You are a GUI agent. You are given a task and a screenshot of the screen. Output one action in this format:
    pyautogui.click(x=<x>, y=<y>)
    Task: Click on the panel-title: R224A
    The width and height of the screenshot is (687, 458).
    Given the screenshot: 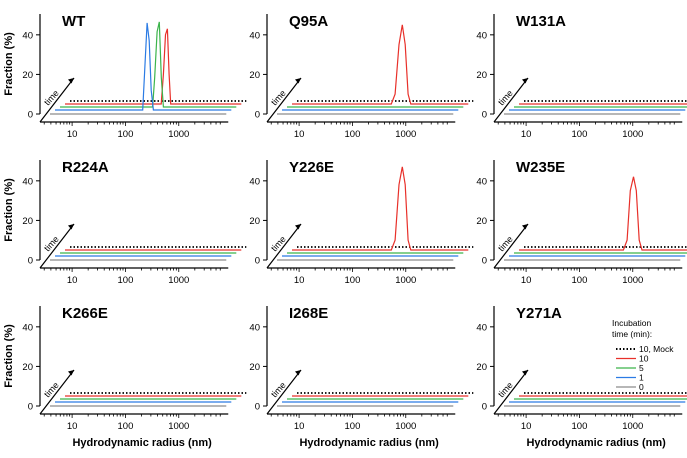 What is the action you would take?
    pyautogui.click(x=85, y=167)
    